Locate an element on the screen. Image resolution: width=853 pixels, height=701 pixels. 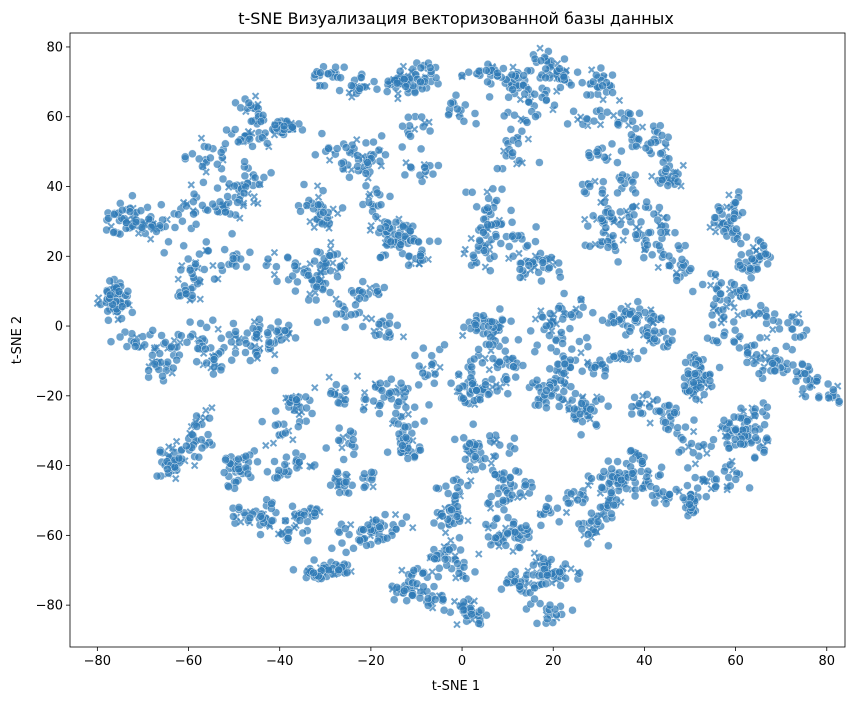
y-tick-label: 40 is located at coordinates (54, 187).